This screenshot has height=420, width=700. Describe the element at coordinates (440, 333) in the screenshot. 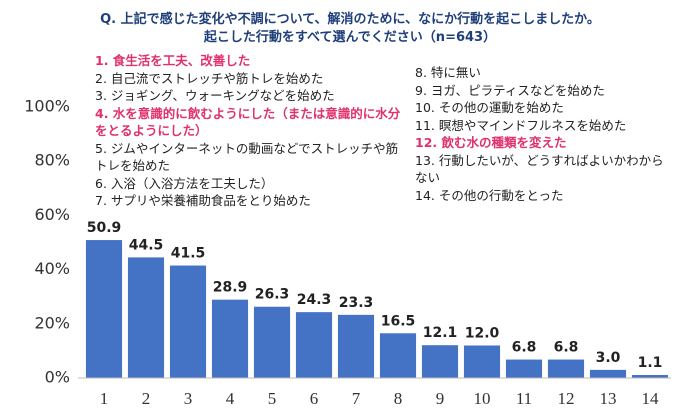

I see `value-label: 12.1` at that location.